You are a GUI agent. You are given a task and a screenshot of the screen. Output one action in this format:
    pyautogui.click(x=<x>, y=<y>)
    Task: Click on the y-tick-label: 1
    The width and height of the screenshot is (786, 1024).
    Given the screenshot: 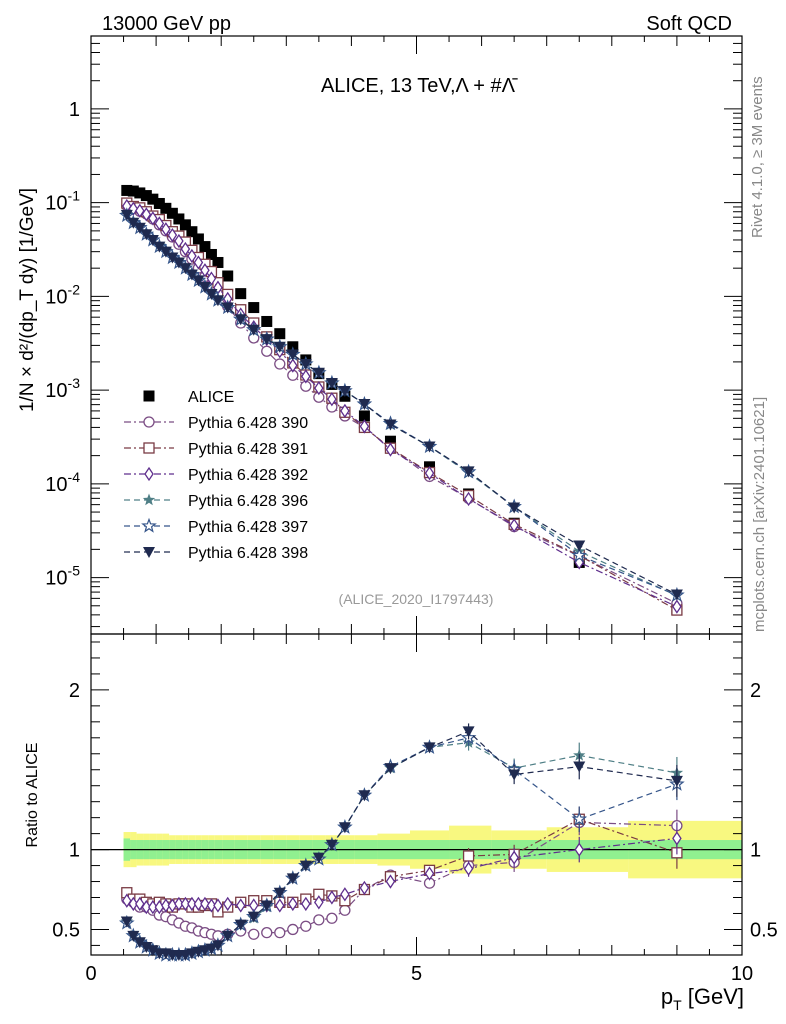 What is the action you would take?
    pyautogui.click(x=74, y=110)
    